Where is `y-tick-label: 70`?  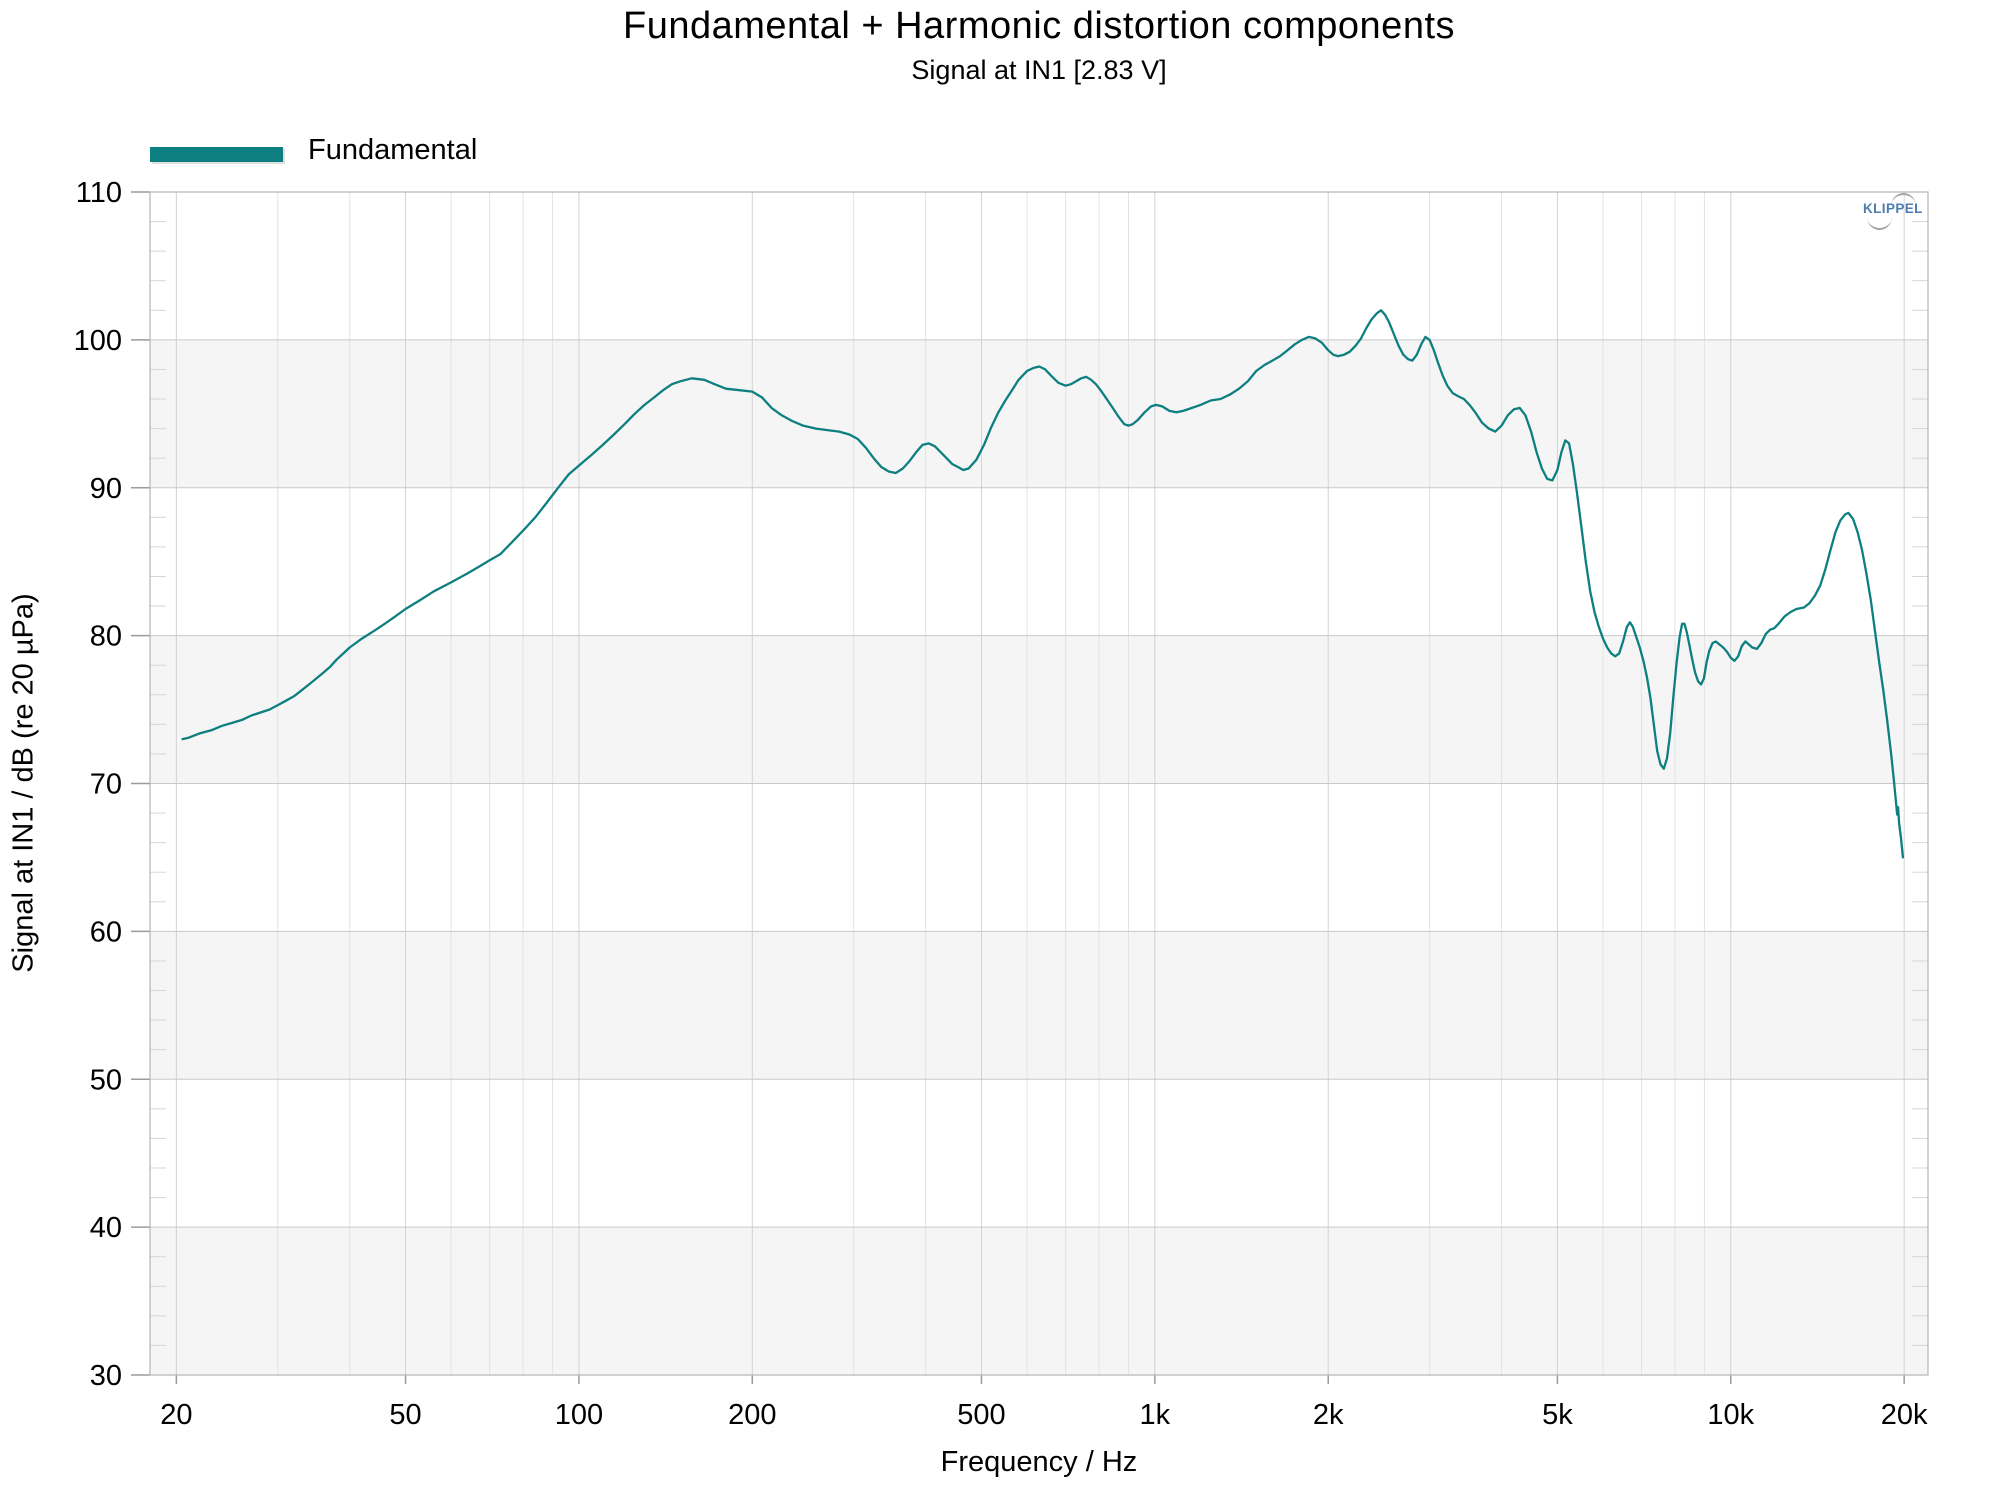
y-tick-label: 70 is located at coordinates (106, 785).